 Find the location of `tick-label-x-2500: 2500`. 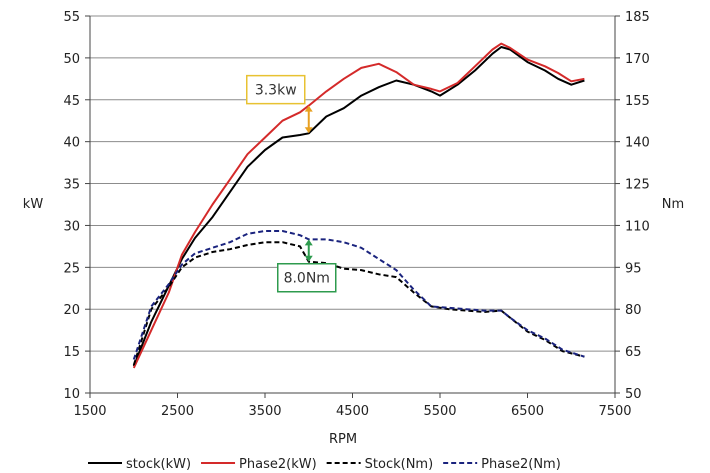

tick-label-x-2500: 2500 is located at coordinates (177, 411).